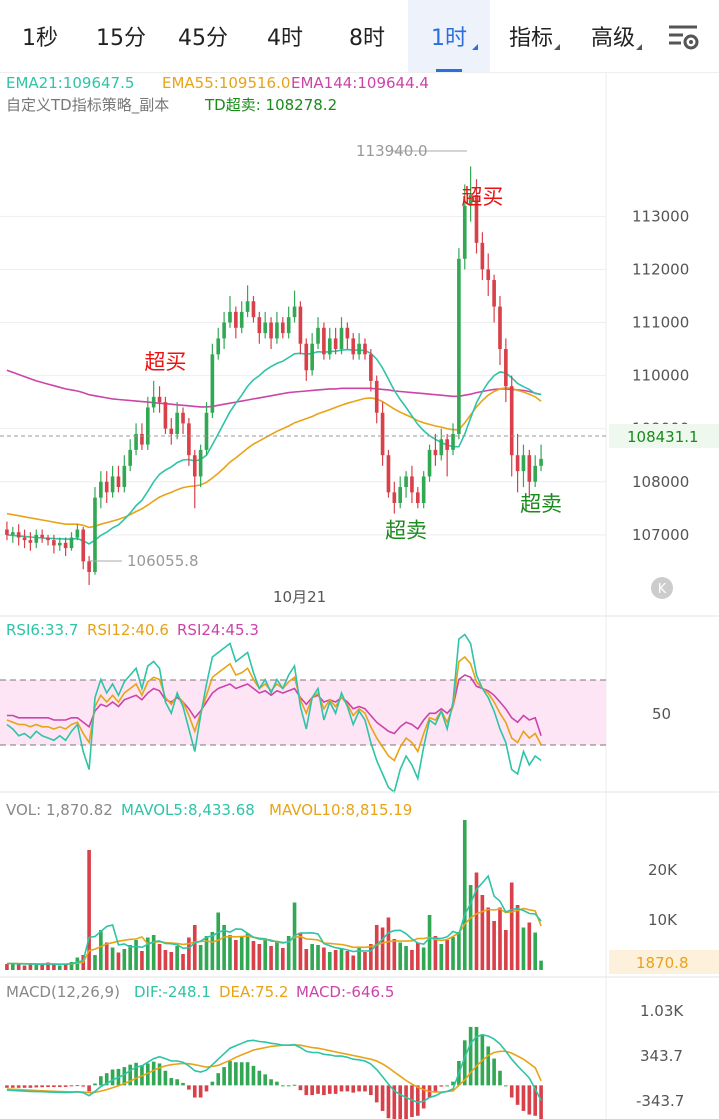 This screenshot has height=1119, width=719. I want to click on vol-legend: VOL: 1,870.82, so click(59, 810).